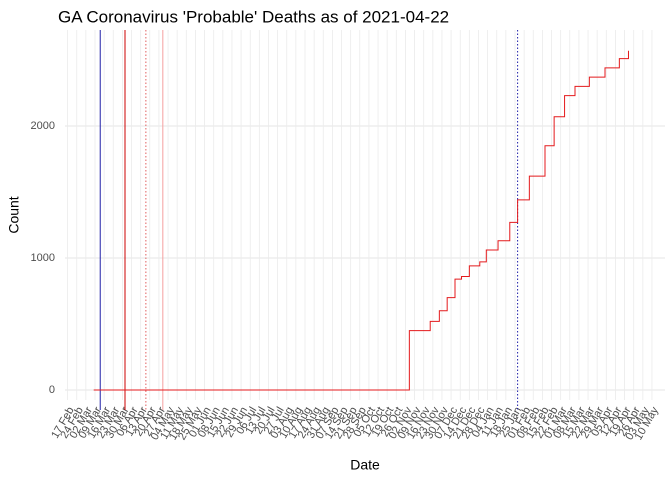  I want to click on y-tick-label: 0, so click(52, 390).